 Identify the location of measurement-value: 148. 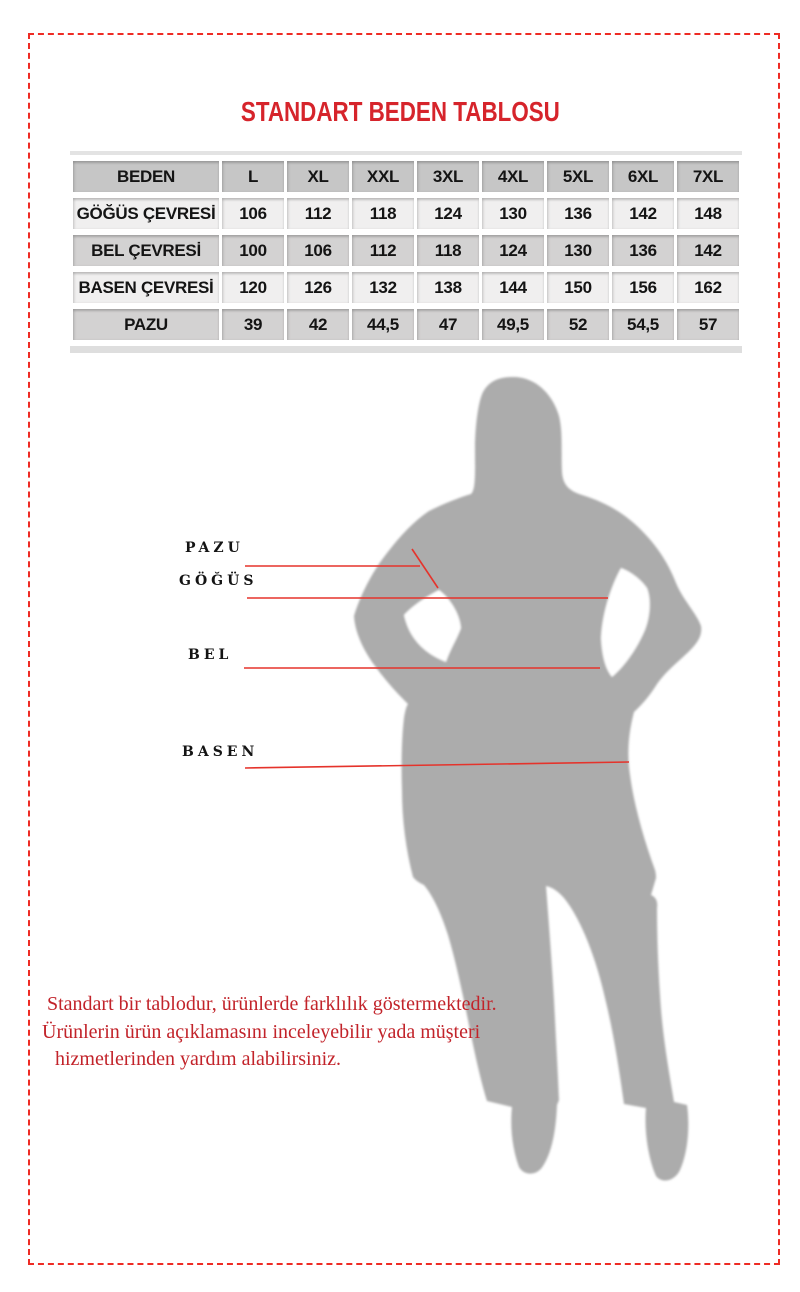
(708, 213).